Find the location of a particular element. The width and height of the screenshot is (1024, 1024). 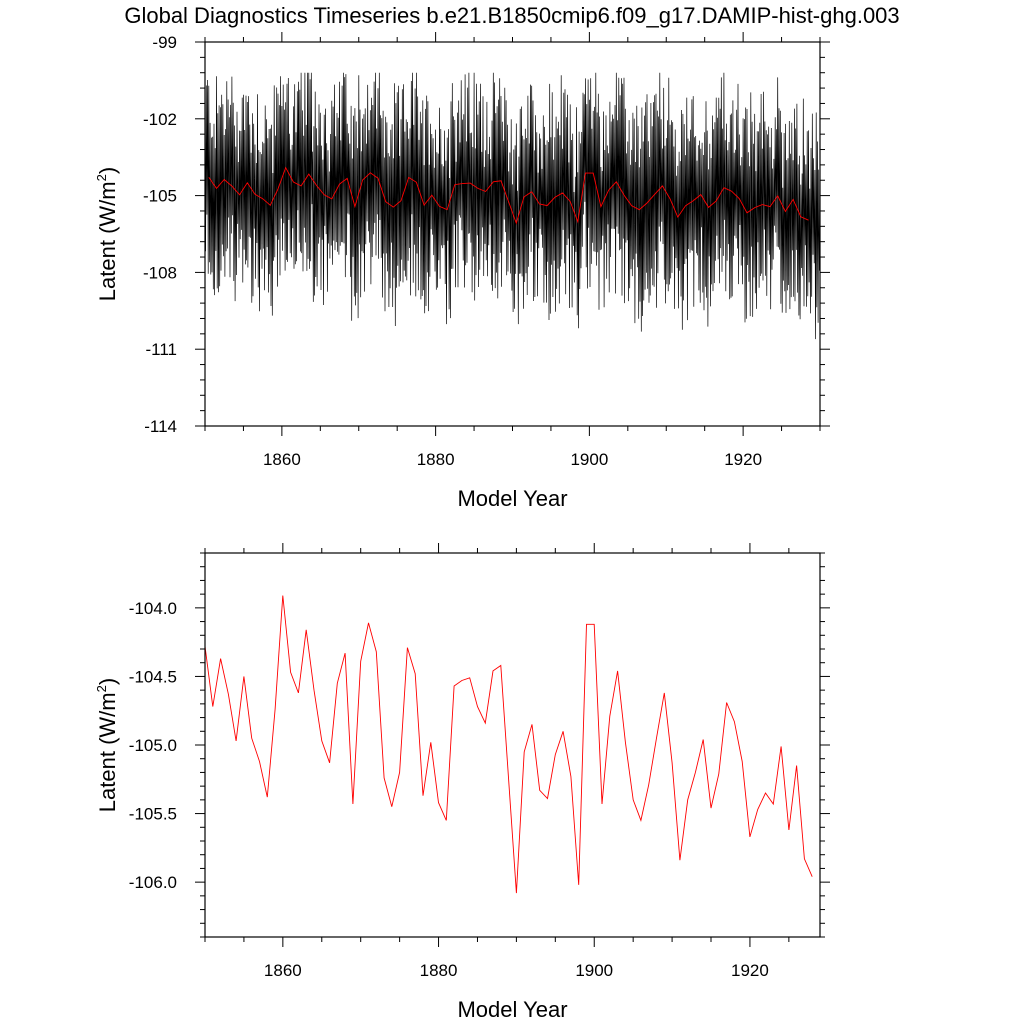

y-tick-label: -105.0 is located at coordinates (153, 745).